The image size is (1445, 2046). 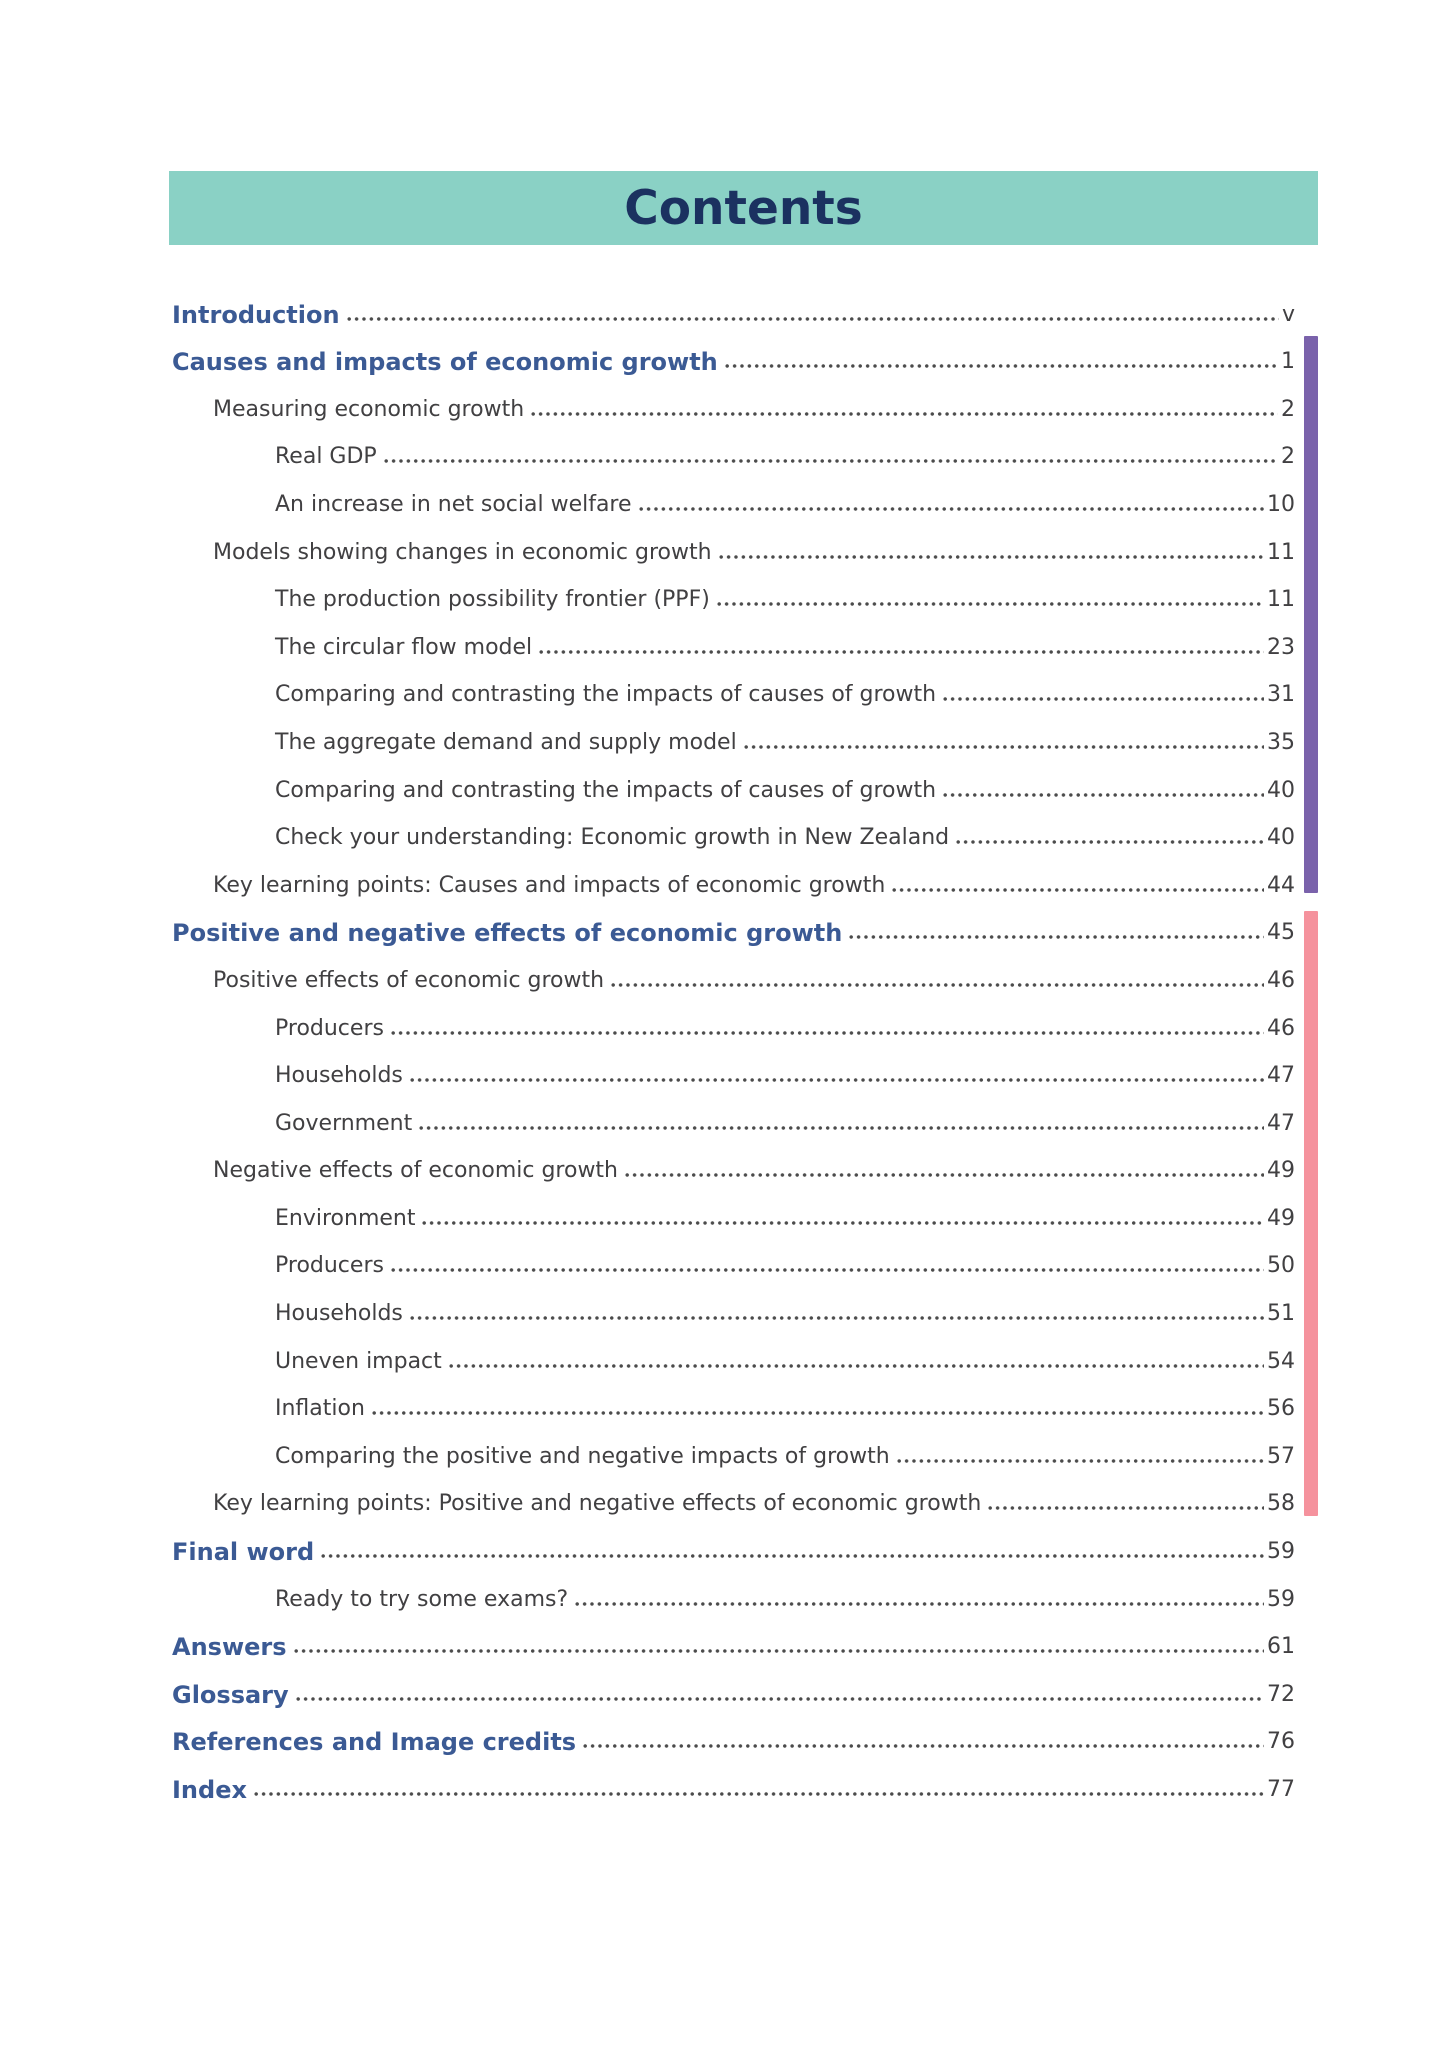 What do you see at coordinates (743, 1022) in the screenshot?
I see `toc-entry: Producers 46` at bounding box center [743, 1022].